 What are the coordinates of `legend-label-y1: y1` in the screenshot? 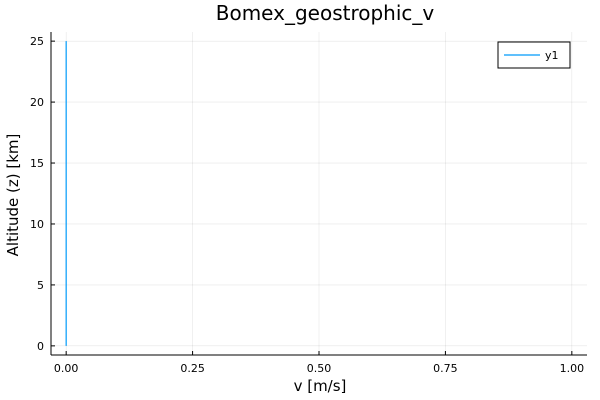 It's located at (552, 55).